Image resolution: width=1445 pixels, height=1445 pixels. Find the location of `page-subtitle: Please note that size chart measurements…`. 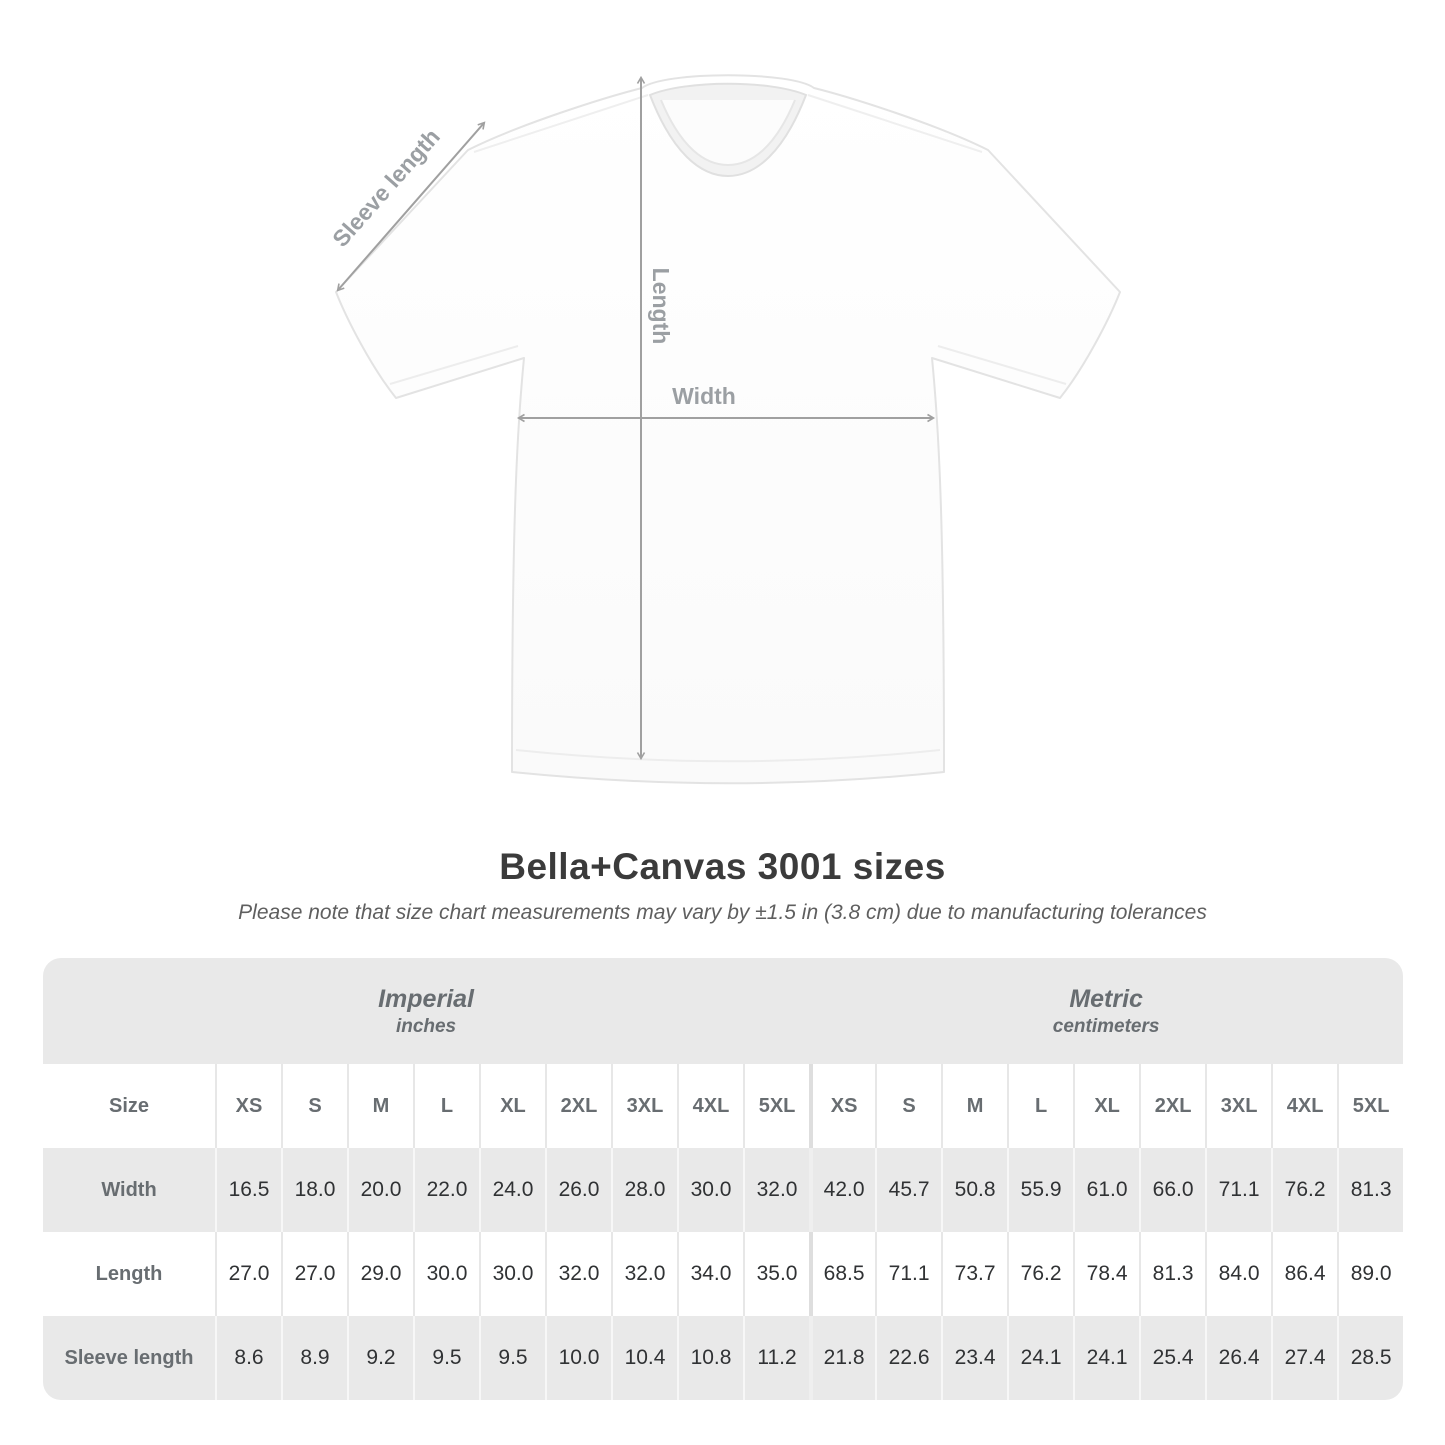

page-subtitle: Please note that size chart measurements… is located at coordinates (722, 912).